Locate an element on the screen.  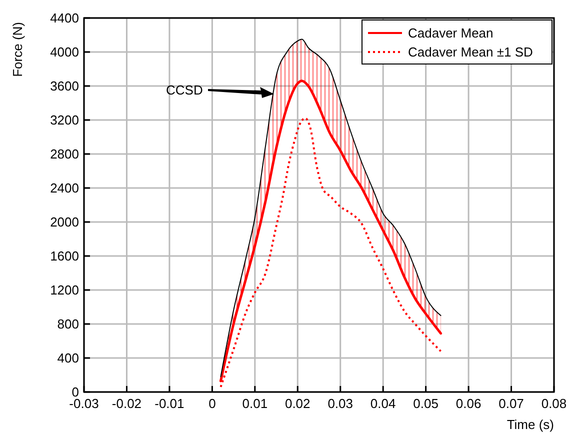
x-tick-label: 0.03 is located at coordinates (341, 403).